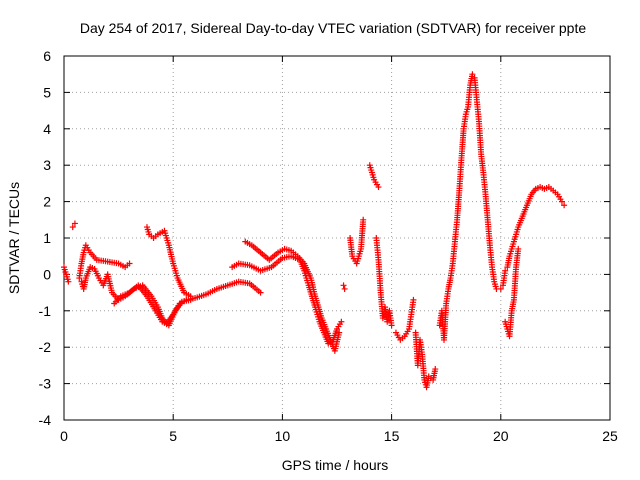 Image resolution: width=640 pixels, height=480 pixels. Describe the element at coordinates (64, 436) in the screenshot. I see `x-tick-label: 0` at that location.